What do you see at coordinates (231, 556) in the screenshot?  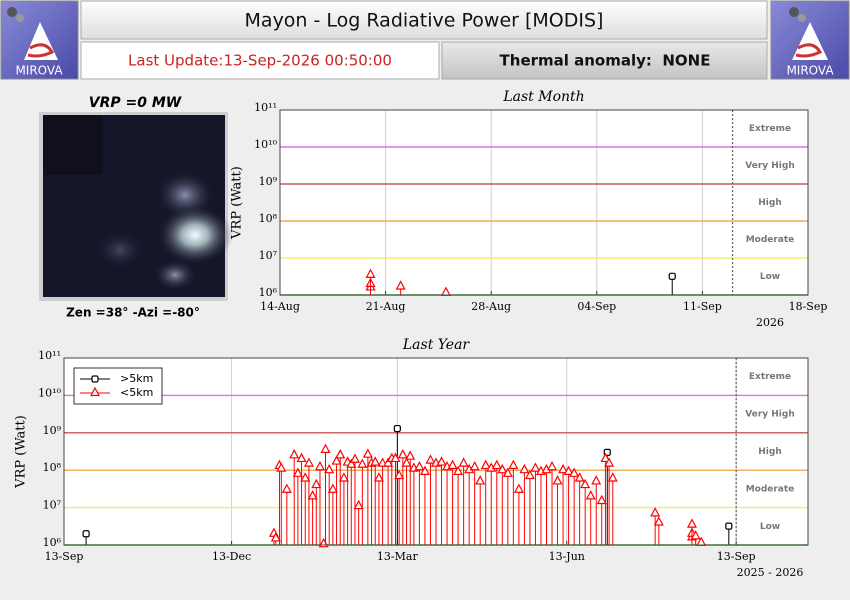 I see `x-tick-label: 13-Dec` at bounding box center [231, 556].